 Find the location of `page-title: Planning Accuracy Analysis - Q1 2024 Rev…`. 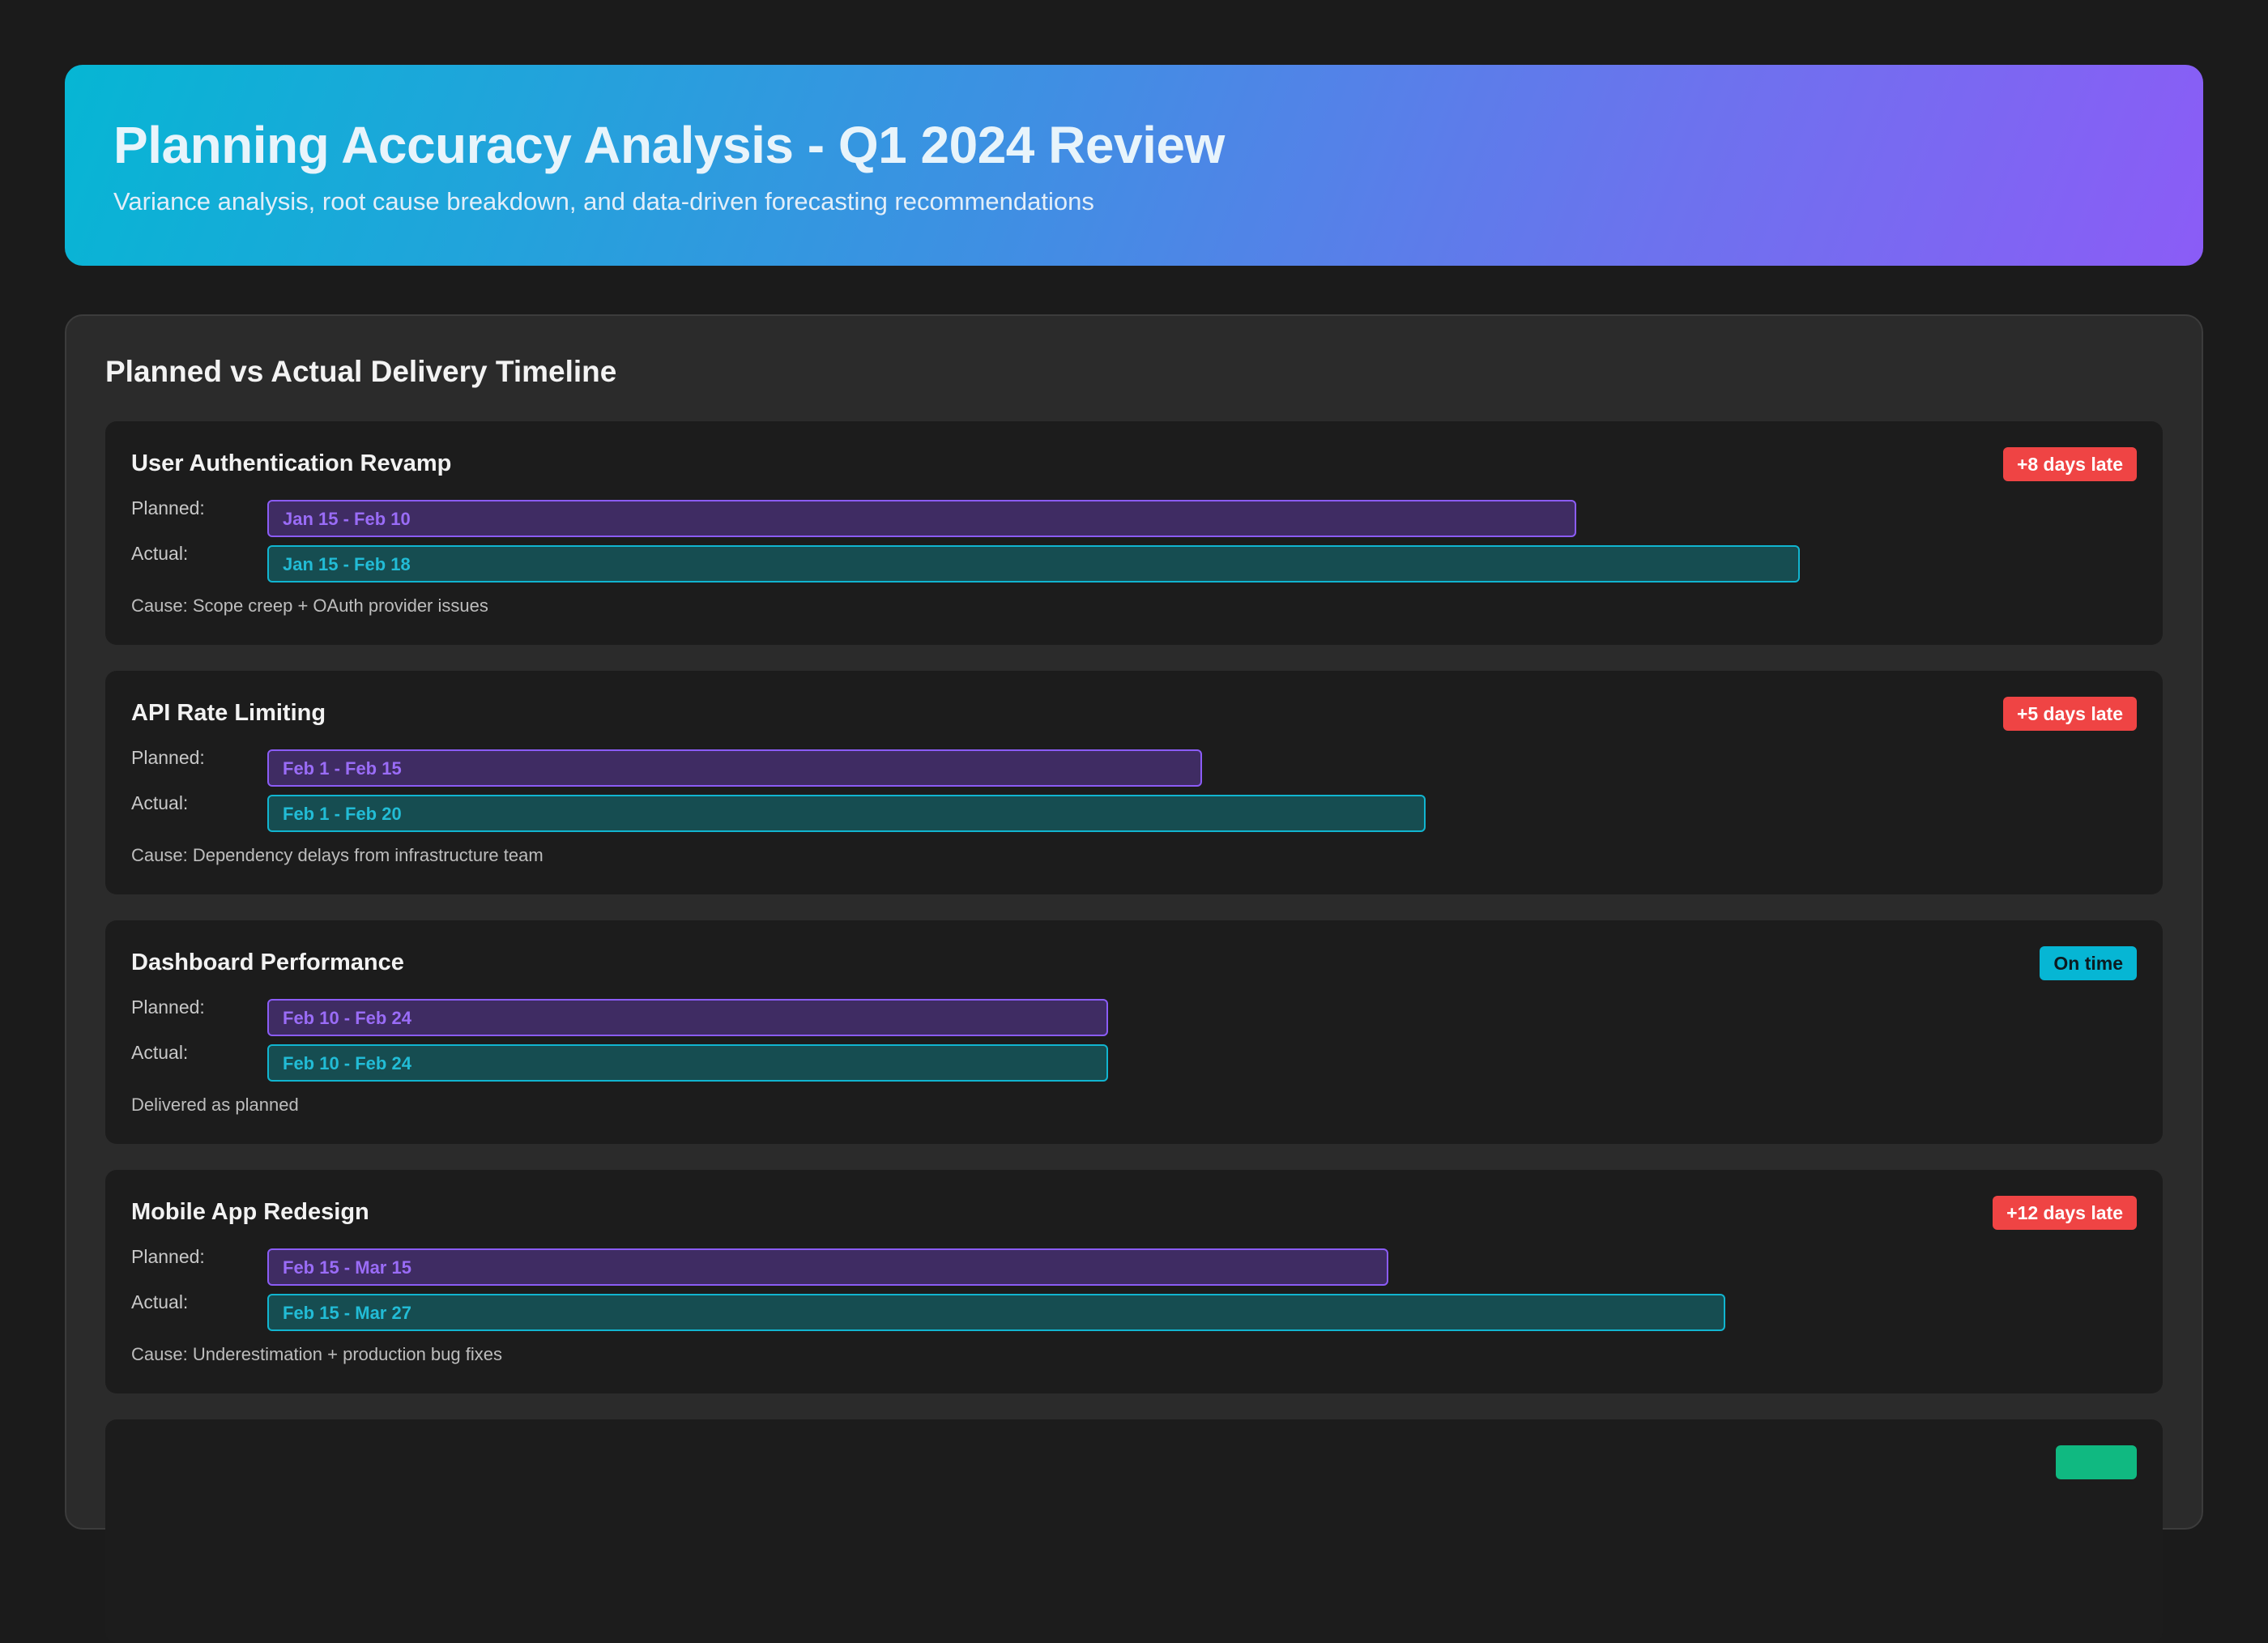

page-title: Planning Accuracy Analysis - Q1 2024 Rev… is located at coordinates (669, 145).